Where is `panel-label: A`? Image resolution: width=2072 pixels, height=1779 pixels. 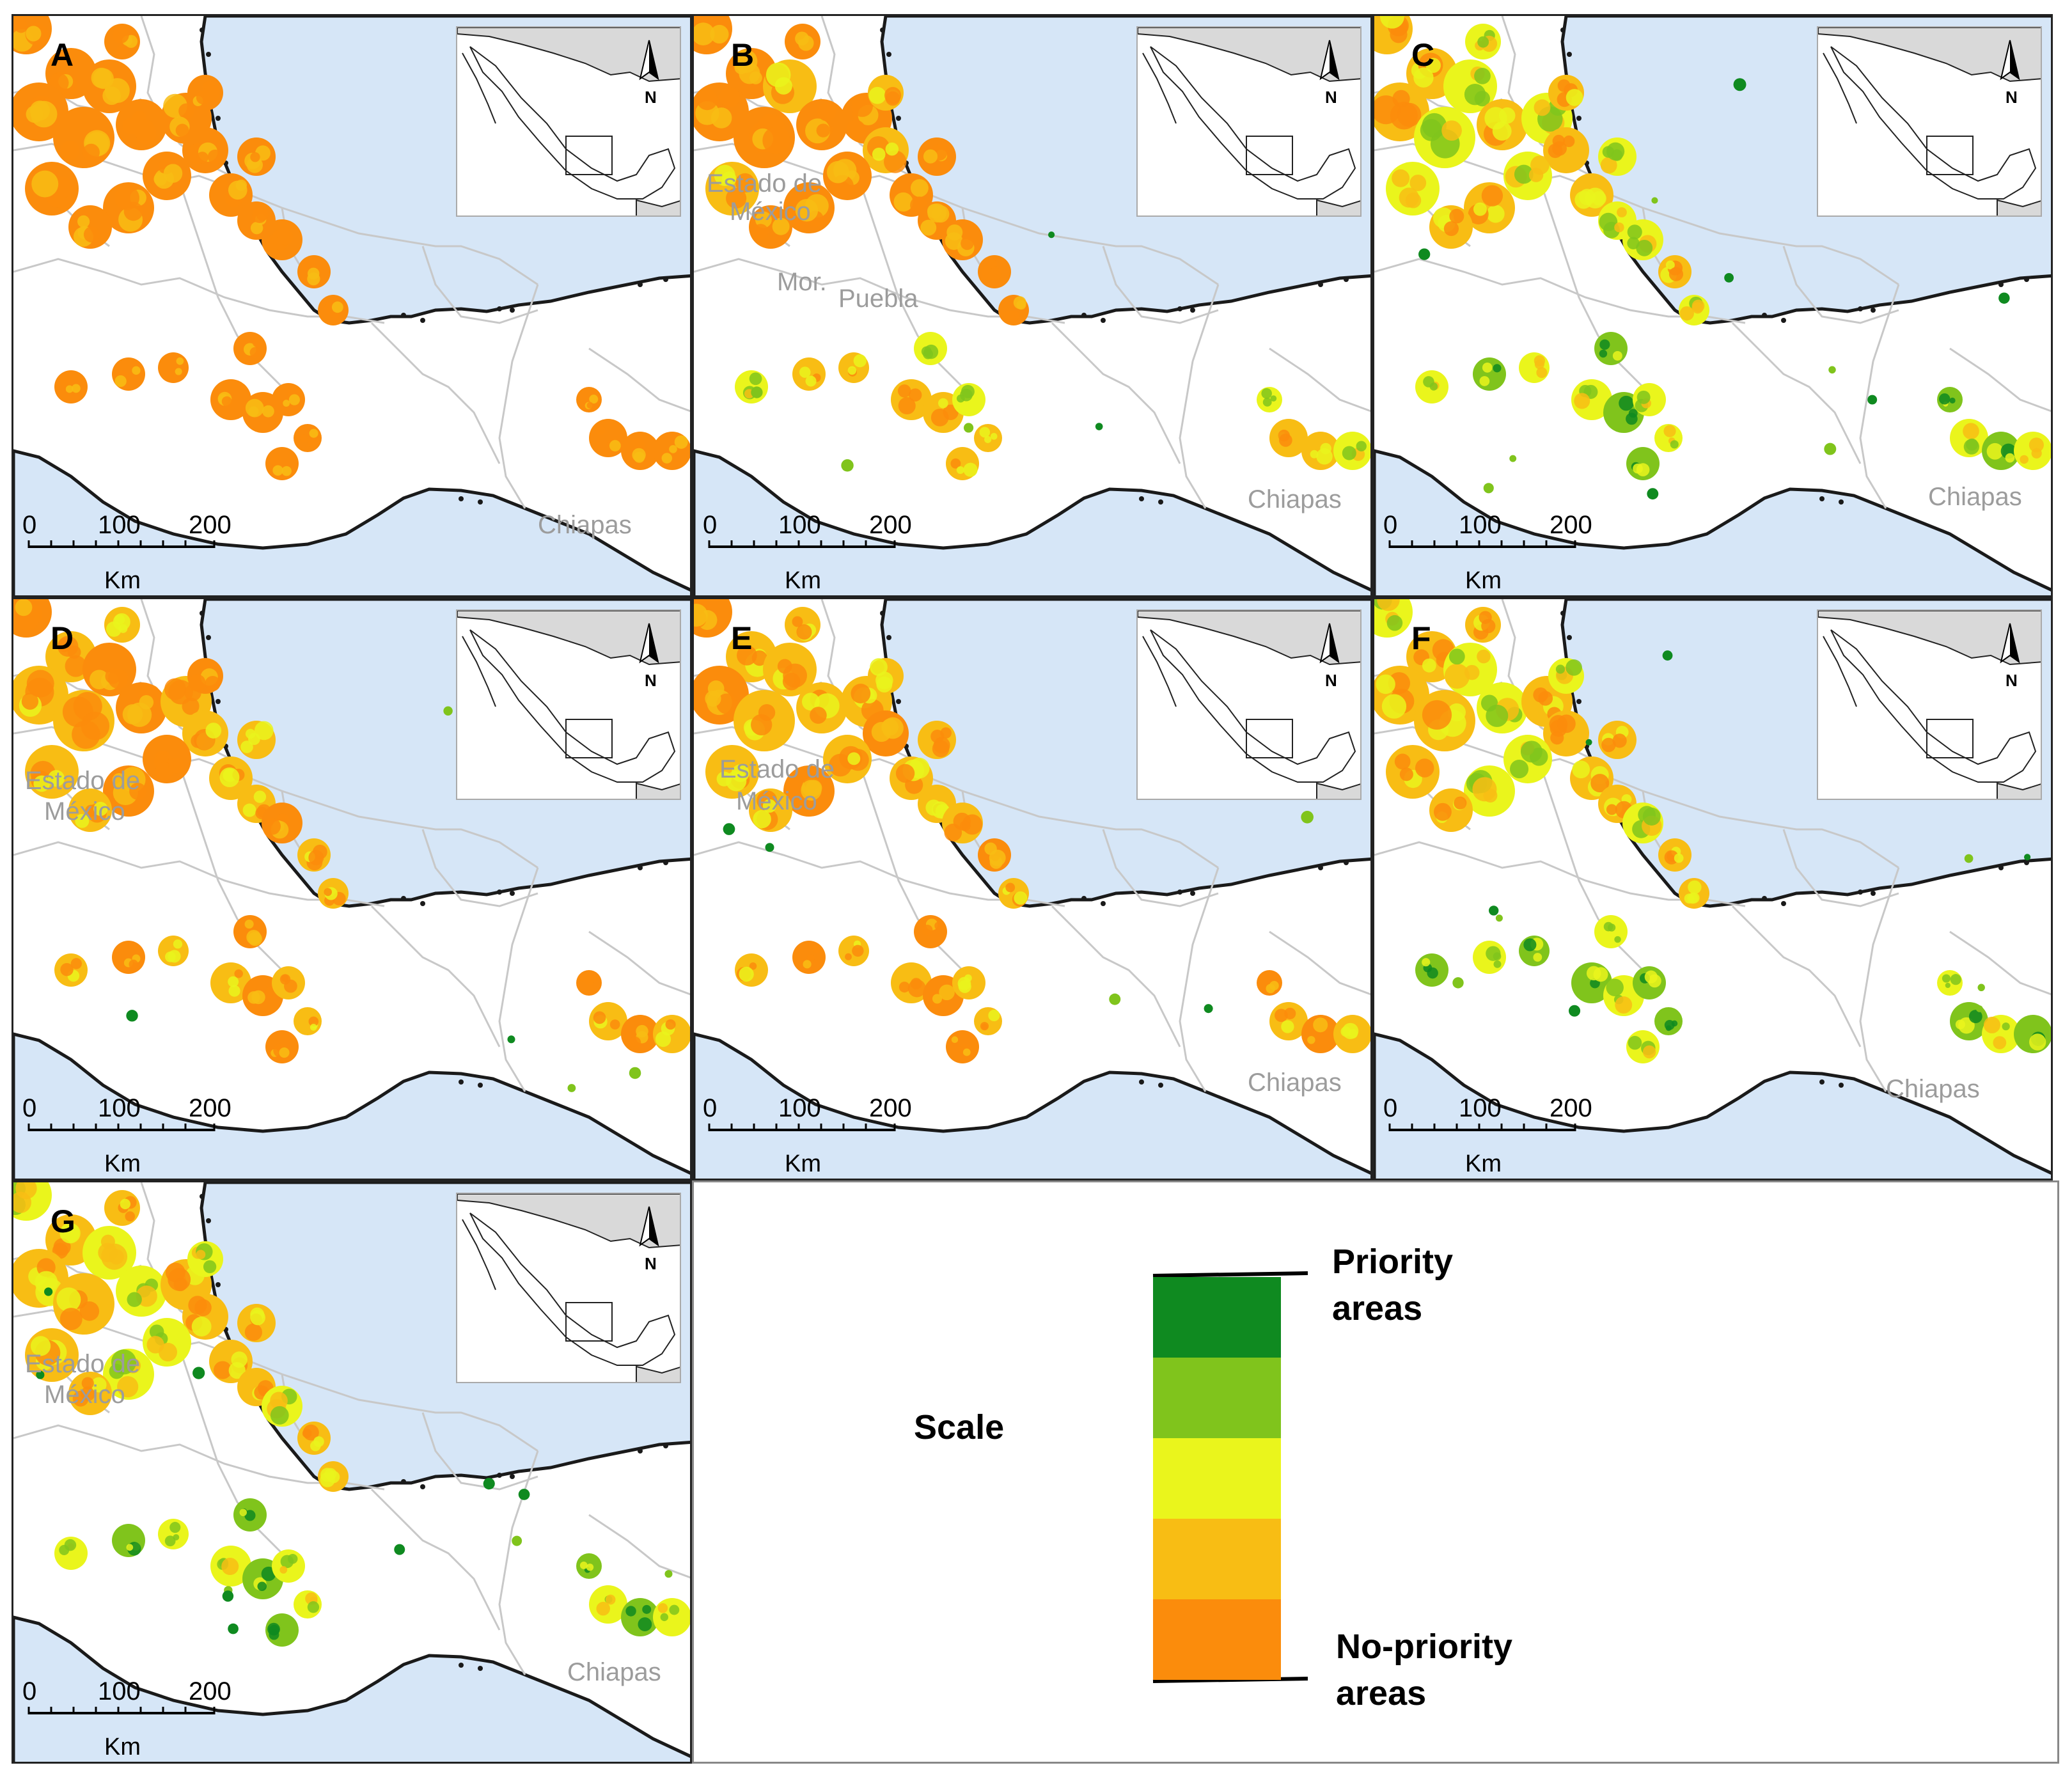 panel-label: A is located at coordinates (62, 55).